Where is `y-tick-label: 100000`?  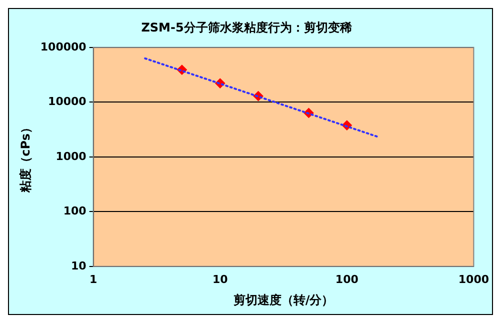
y-tick-label: 100000 is located at coordinates (63, 47).